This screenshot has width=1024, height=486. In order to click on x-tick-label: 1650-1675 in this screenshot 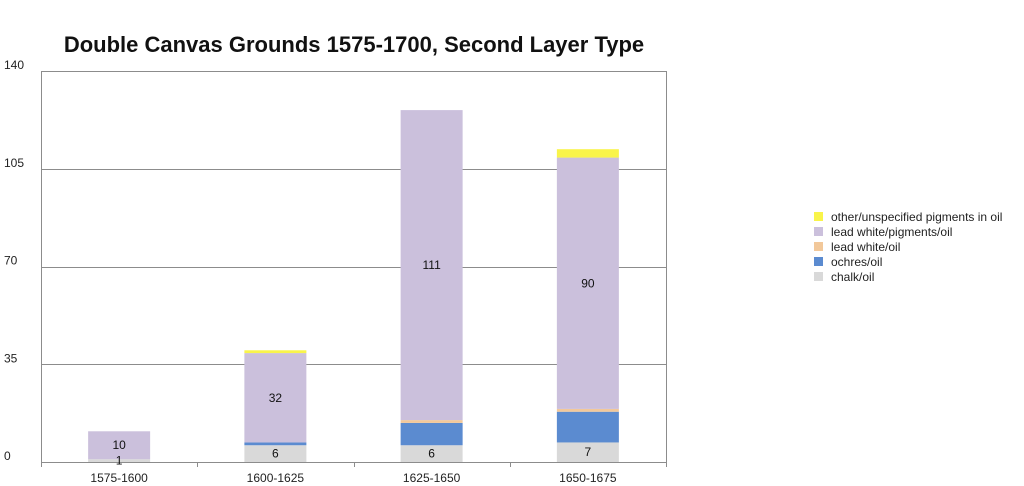, I will do `click(588, 478)`.